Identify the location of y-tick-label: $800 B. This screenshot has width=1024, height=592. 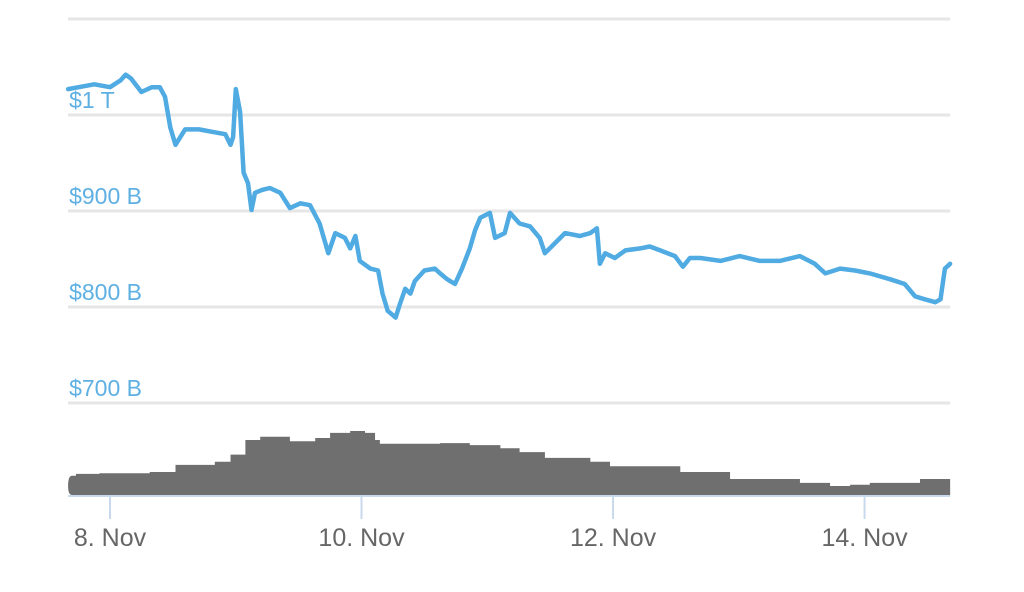
(105, 292).